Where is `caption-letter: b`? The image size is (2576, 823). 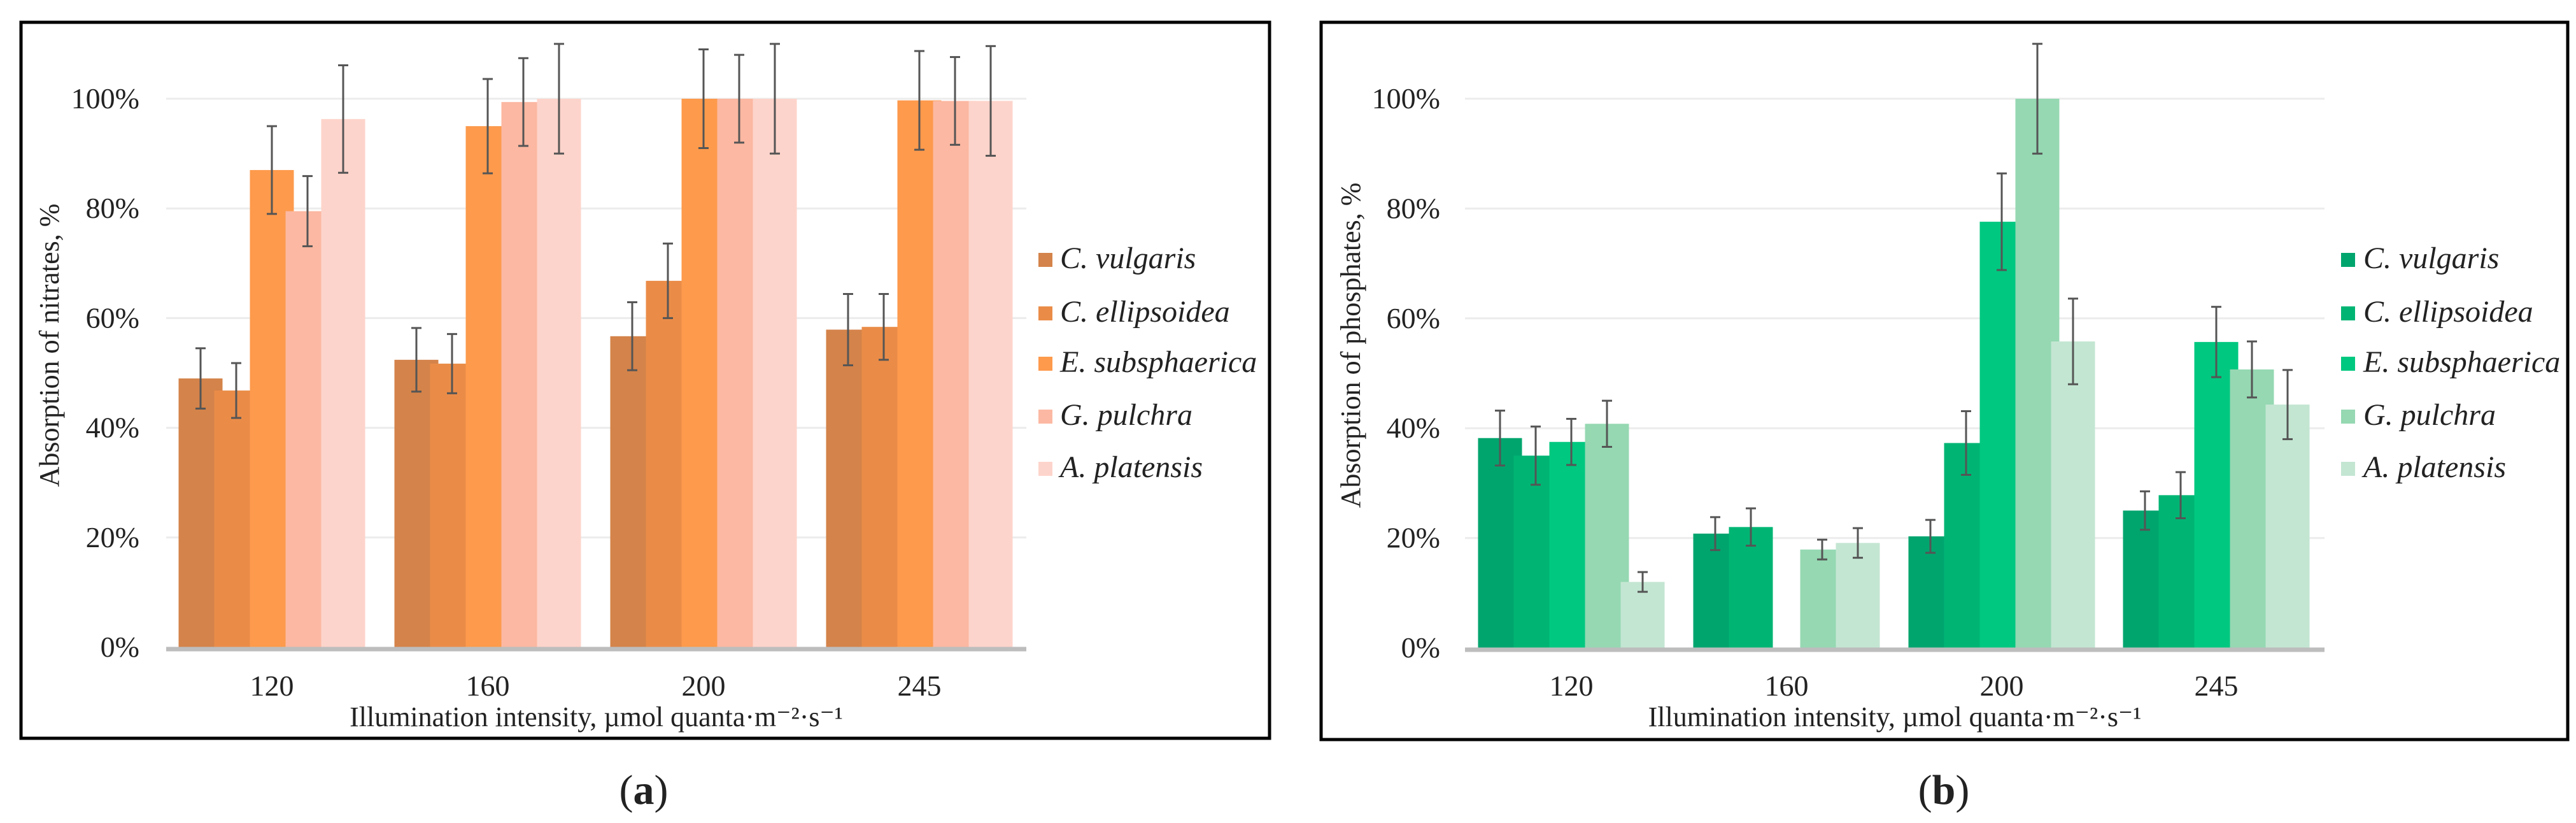
caption-letter: b is located at coordinates (1944, 790).